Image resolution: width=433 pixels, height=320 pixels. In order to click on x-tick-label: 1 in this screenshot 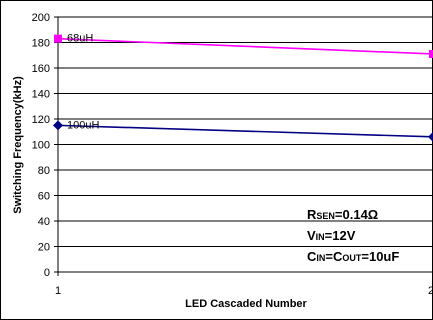, I will do `click(58, 291)`.